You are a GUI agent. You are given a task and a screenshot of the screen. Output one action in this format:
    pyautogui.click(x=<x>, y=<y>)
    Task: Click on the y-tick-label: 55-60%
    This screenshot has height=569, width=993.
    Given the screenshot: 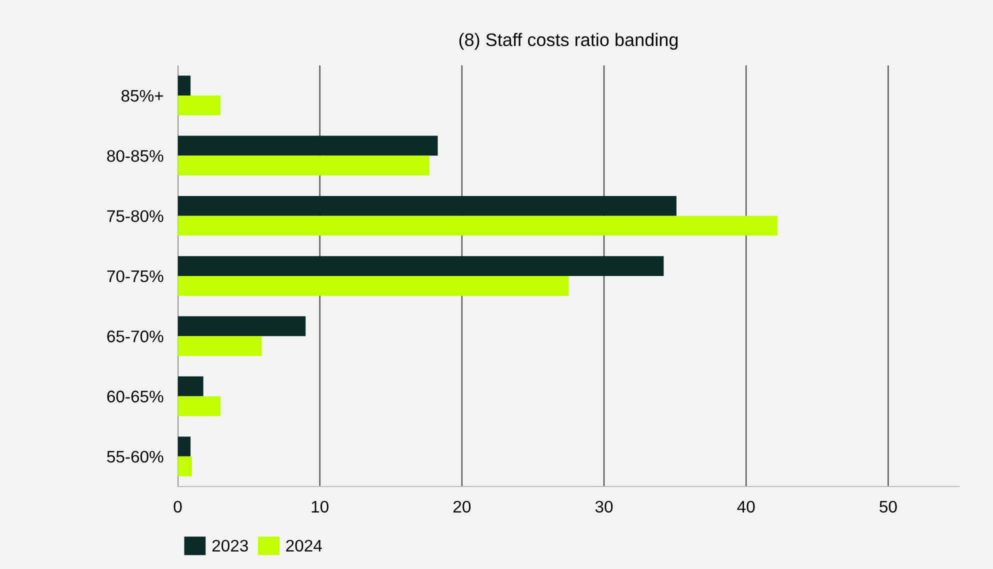 What is the action you would take?
    pyautogui.click(x=135, y=456)
    